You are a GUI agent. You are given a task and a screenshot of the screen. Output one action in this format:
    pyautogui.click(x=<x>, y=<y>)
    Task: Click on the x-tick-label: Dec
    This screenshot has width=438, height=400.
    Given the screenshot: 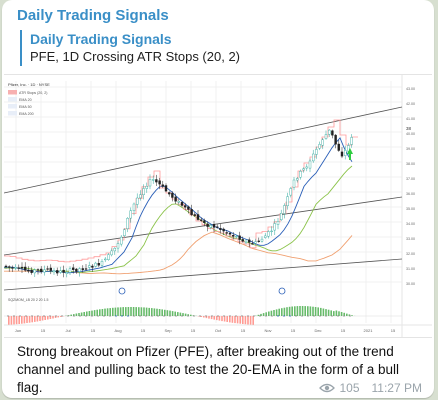 What is the action you would take?
    pyautogui.click(x=317, y=330)
    